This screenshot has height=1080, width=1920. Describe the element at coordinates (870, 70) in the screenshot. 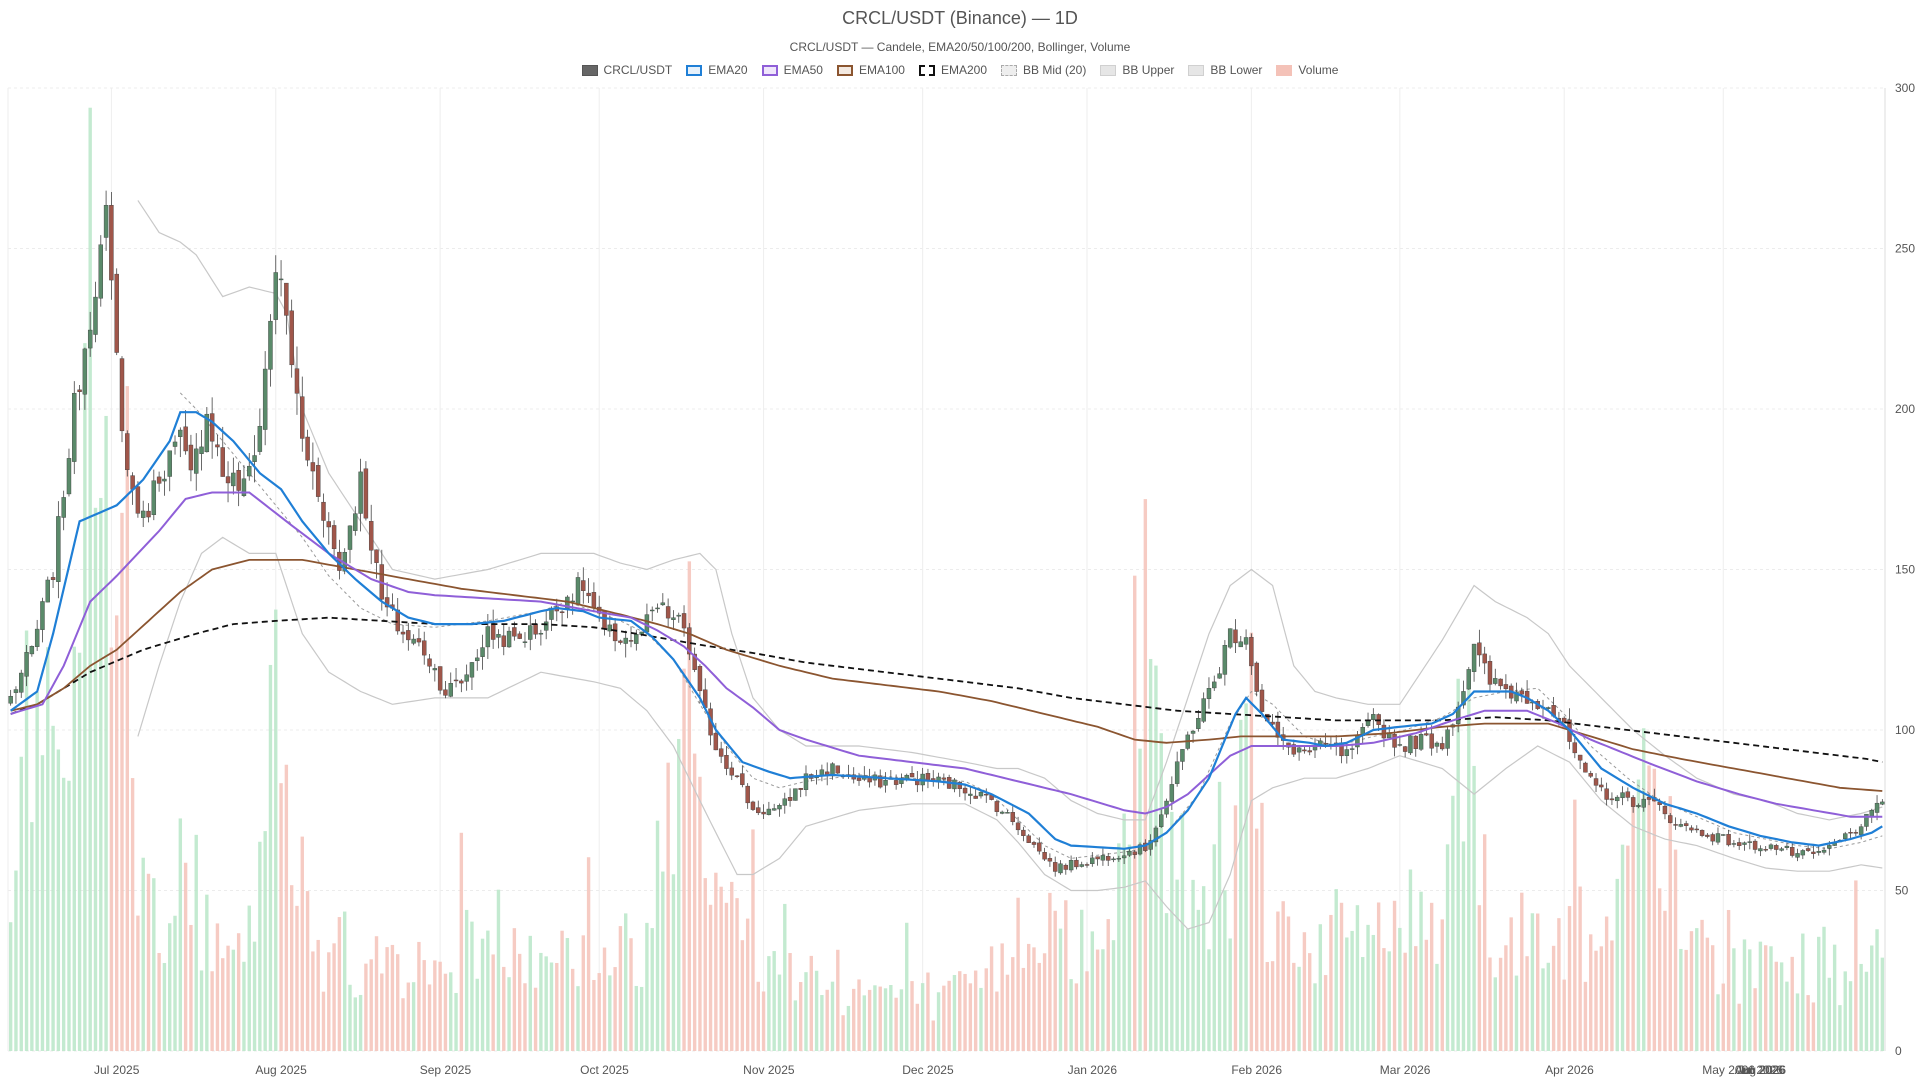

I see `legend-item: EMA100` at that location.